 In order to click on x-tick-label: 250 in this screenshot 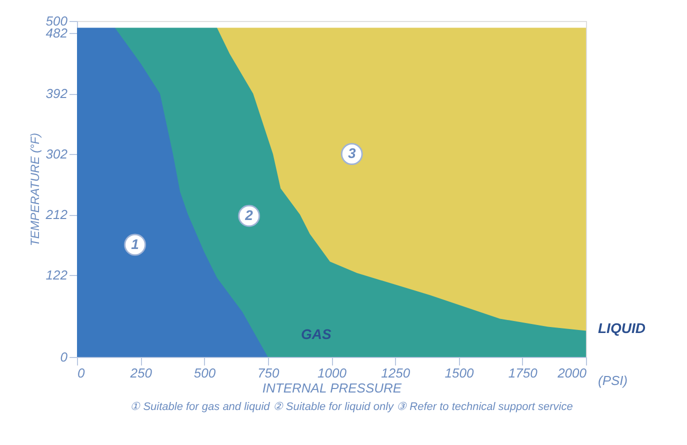, I will do `click(141, 373)`.